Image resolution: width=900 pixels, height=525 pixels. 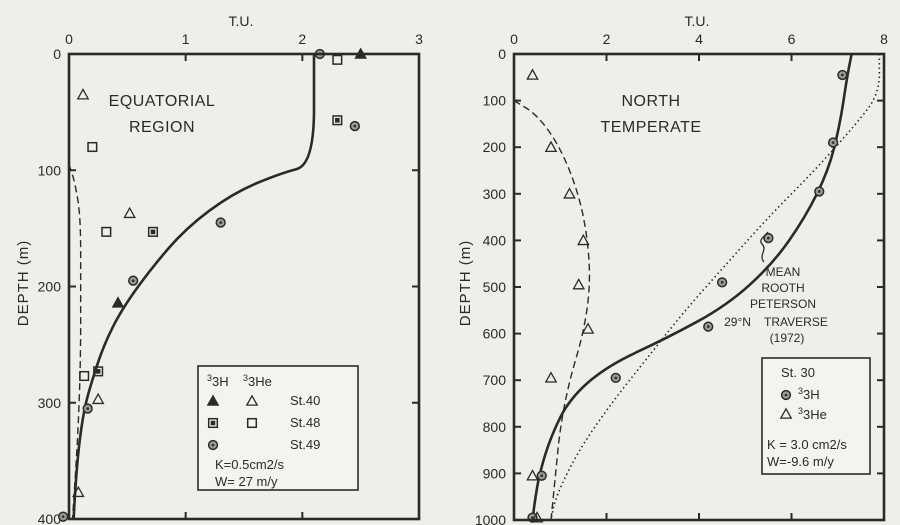 I want to click on y-tick-label: 1000, so click(x=490, y=518).